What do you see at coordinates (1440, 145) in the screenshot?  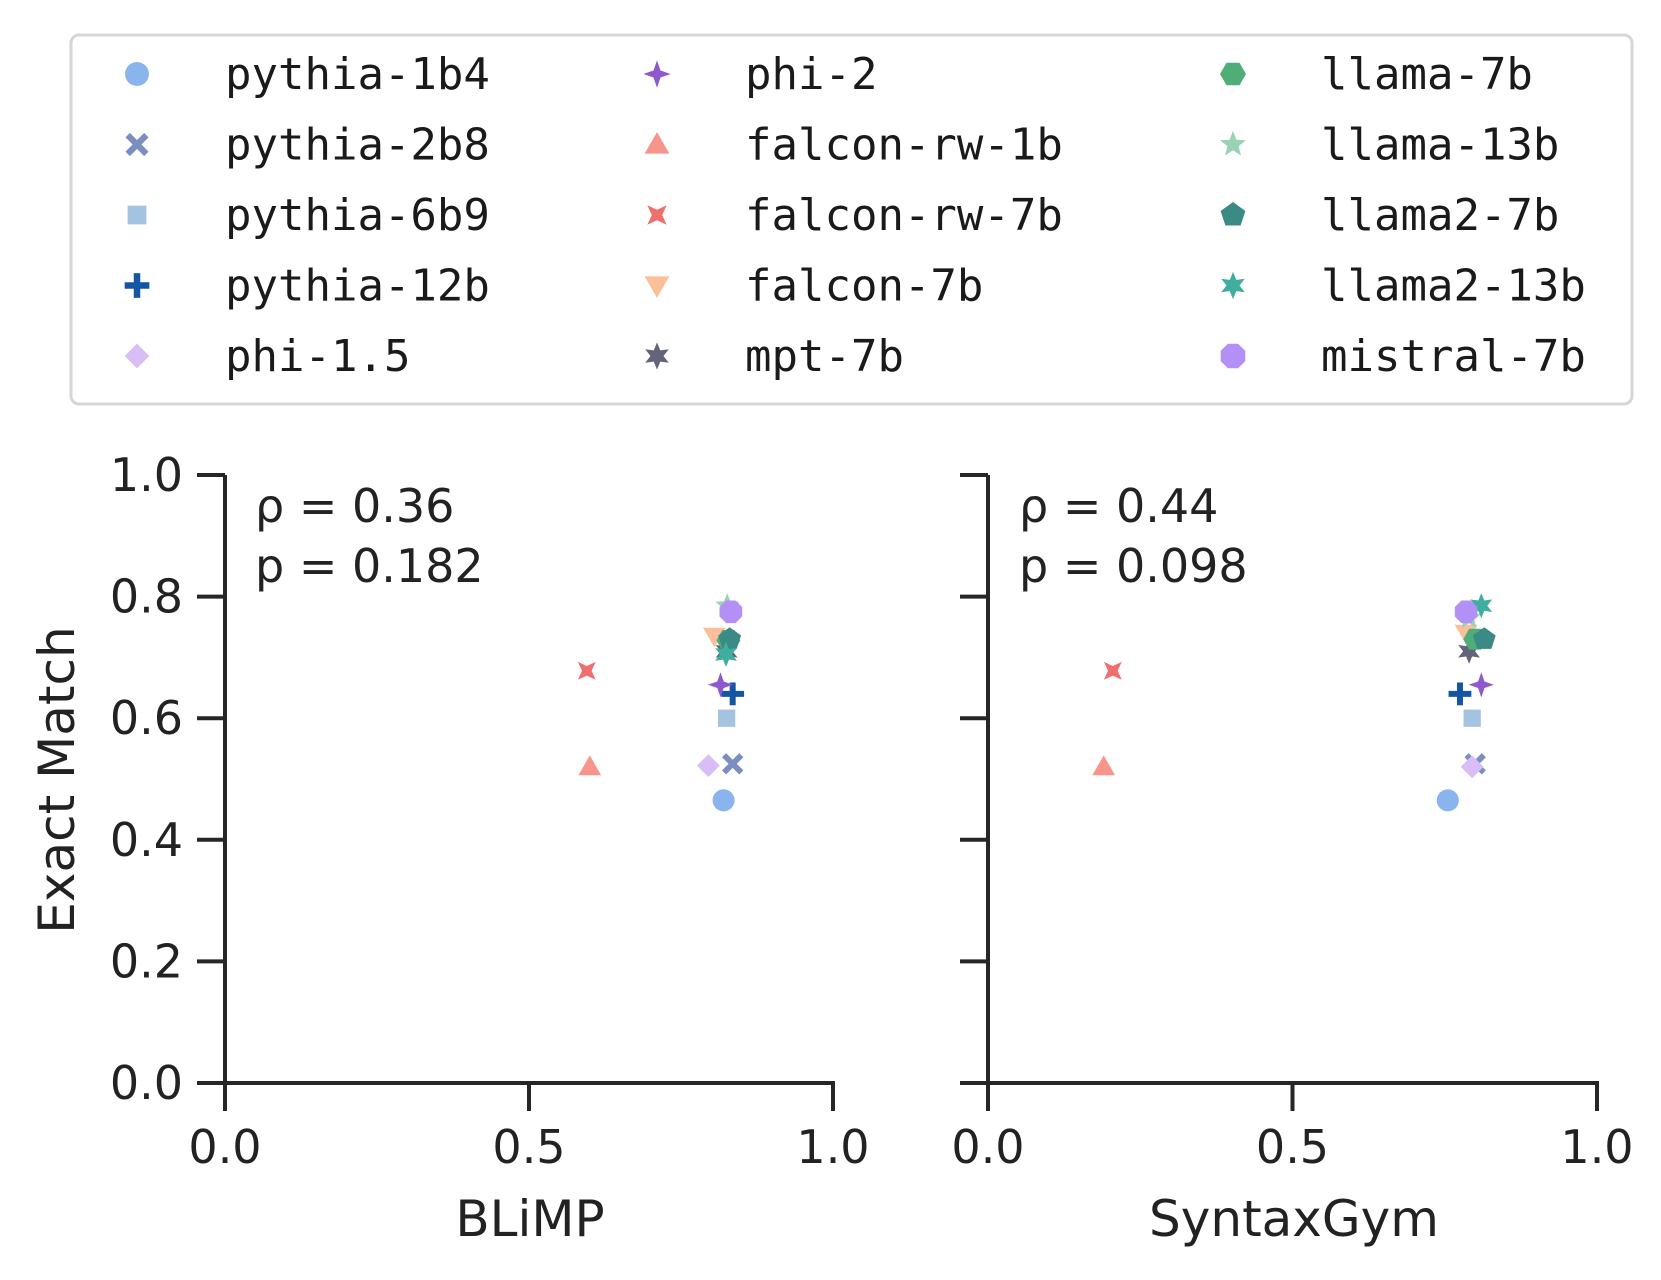 I see `legend-label: llama-13b` at bounding box center [1440, 145].